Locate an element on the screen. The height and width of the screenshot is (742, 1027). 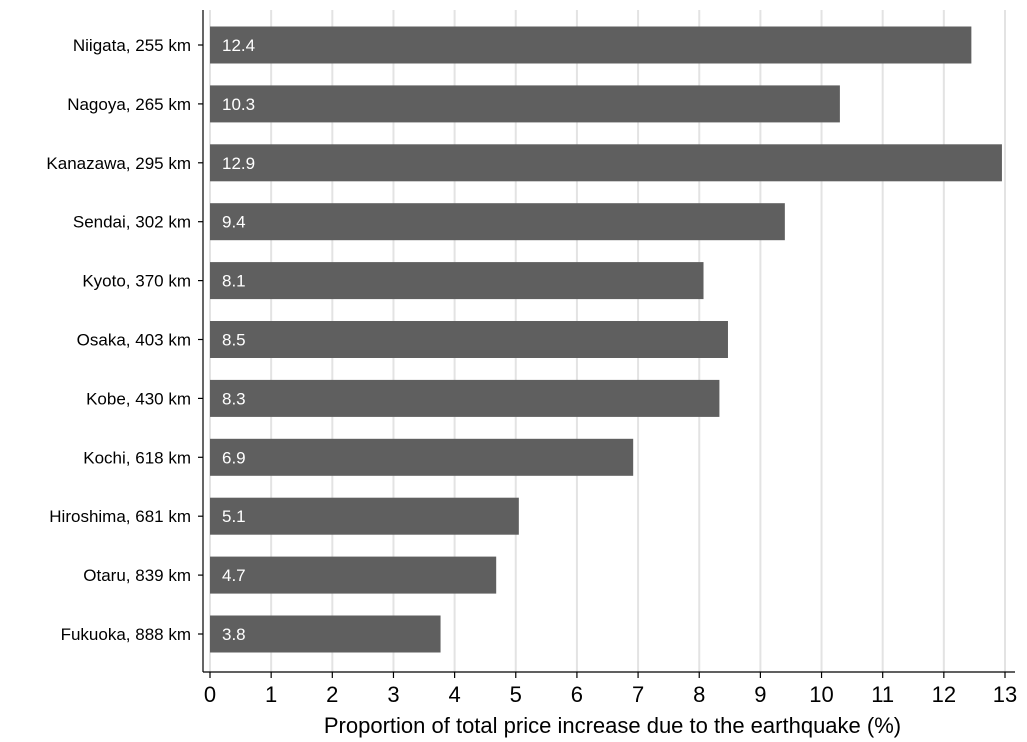
data-label: 12.4 is located at coordinates (238, 45).